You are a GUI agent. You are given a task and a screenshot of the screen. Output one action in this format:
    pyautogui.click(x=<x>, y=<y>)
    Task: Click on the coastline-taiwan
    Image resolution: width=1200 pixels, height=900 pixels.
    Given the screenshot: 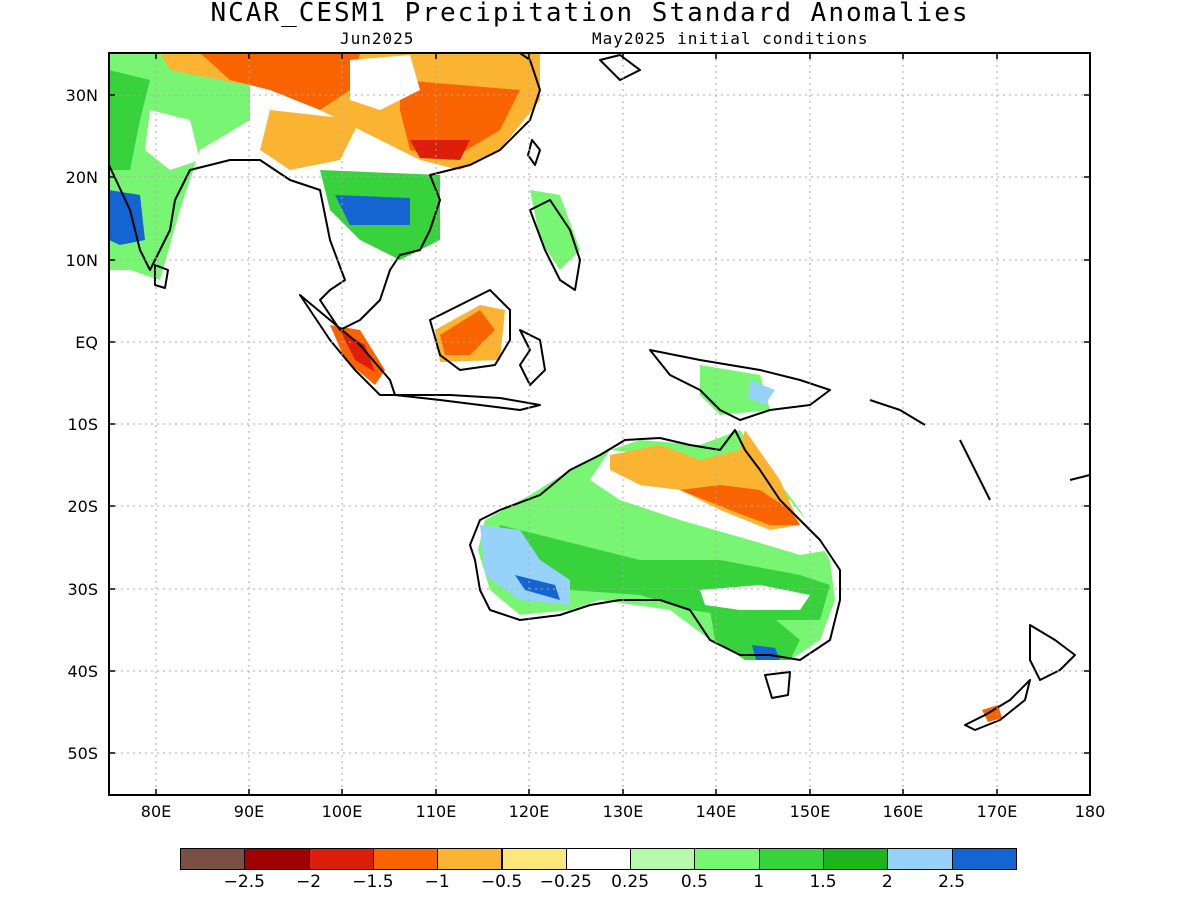 What is the action you would take?
    pyautogui.click(x=534, y=152)
    